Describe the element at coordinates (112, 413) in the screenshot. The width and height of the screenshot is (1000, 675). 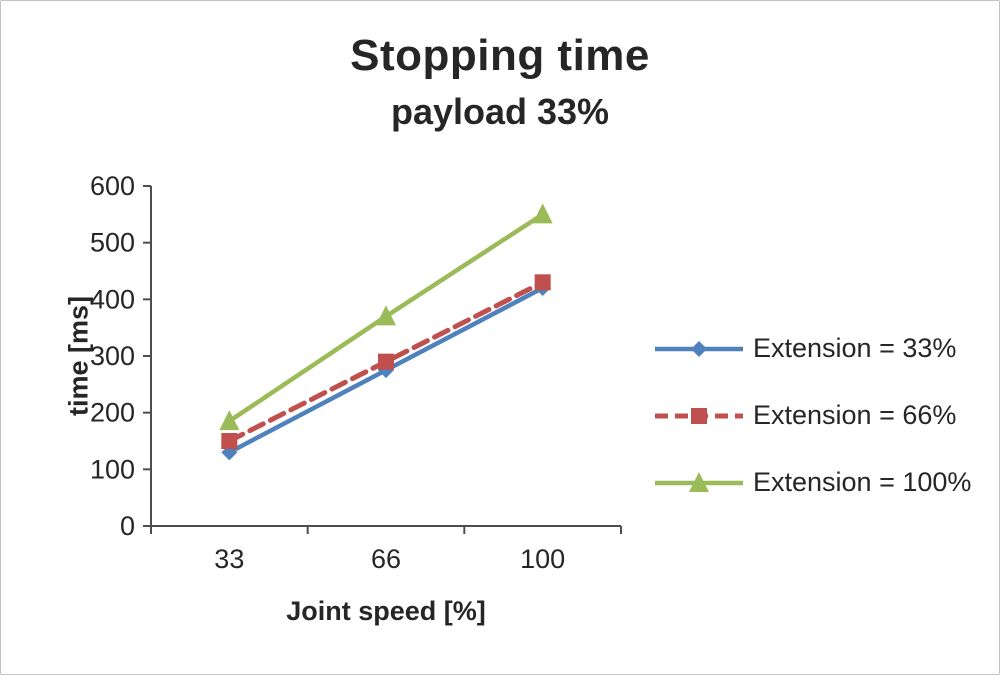
I see `y-tick-label: 200` at that location.